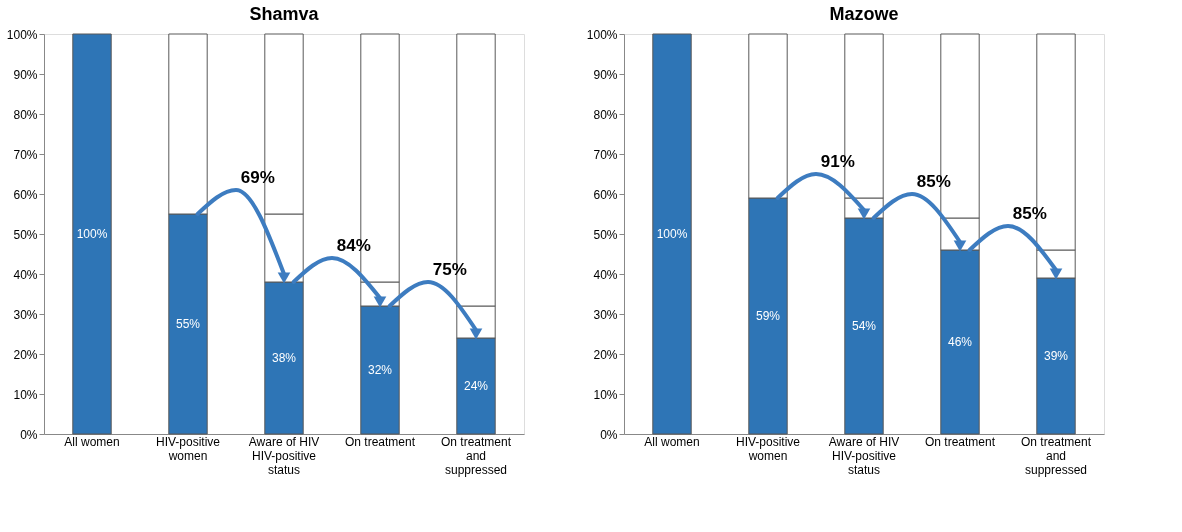 This screenshot has width=1182, height=532. I want to click on annotation: 69%, so click(257, 177).